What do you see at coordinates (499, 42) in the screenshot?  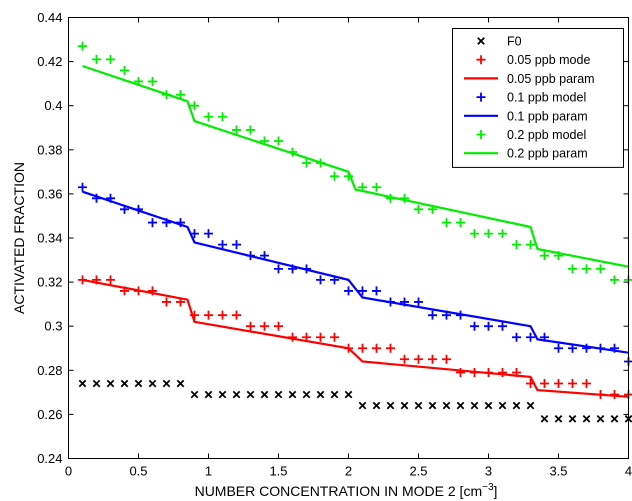 I see `legend-item-f0: F0` at bounding box center [499, 42].